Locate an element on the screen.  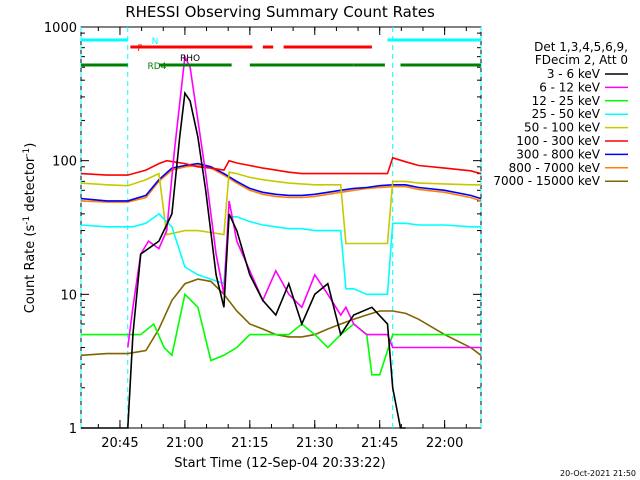
series-line-12-25-kev is located at coordinates (281, 334).